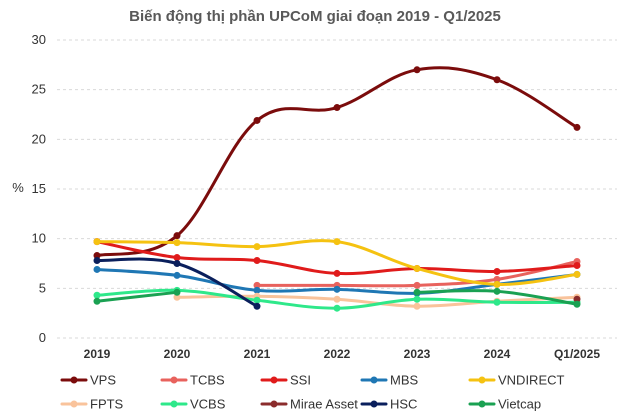 The height and width of the screenshot is (418, 631). I want to click on x-tick-label: 2019, so click(97, 354).